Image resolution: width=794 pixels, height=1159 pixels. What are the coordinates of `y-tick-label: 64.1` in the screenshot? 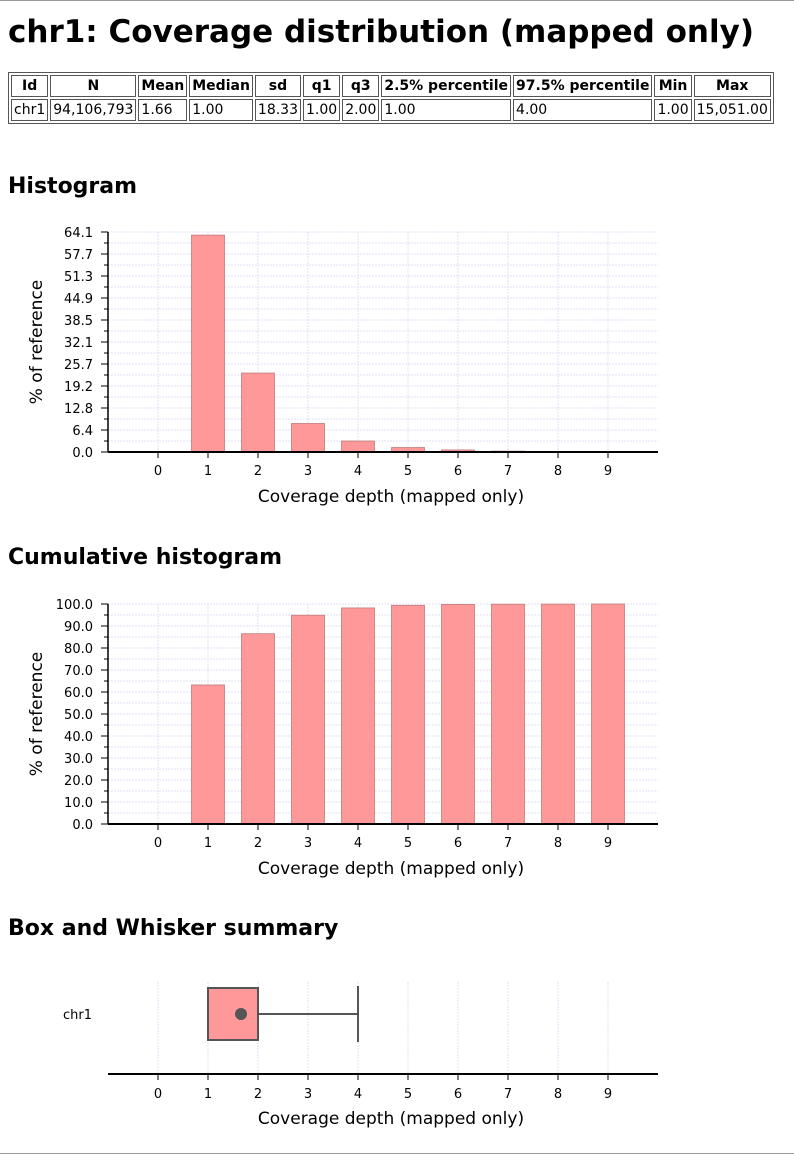 It's located at (78, 233).